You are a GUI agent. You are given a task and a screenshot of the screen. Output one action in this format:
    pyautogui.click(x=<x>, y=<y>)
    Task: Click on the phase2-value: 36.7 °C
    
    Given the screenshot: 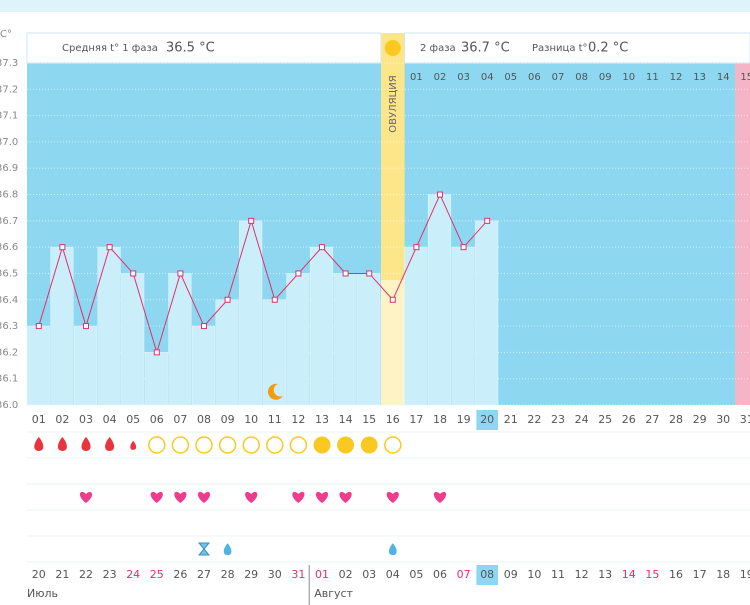 What is the action you would take?
    pyautogui.click(x=485, y=48)
    